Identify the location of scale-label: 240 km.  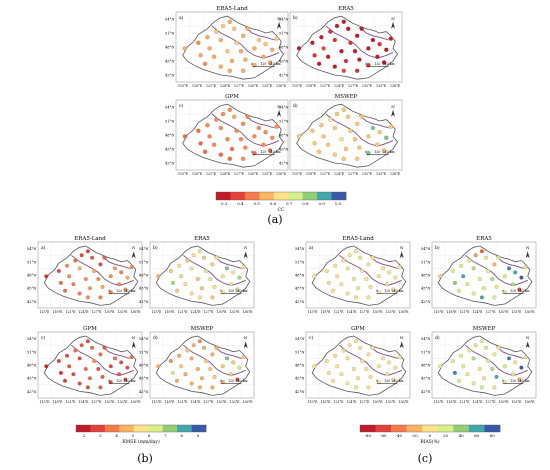
(397, 381).